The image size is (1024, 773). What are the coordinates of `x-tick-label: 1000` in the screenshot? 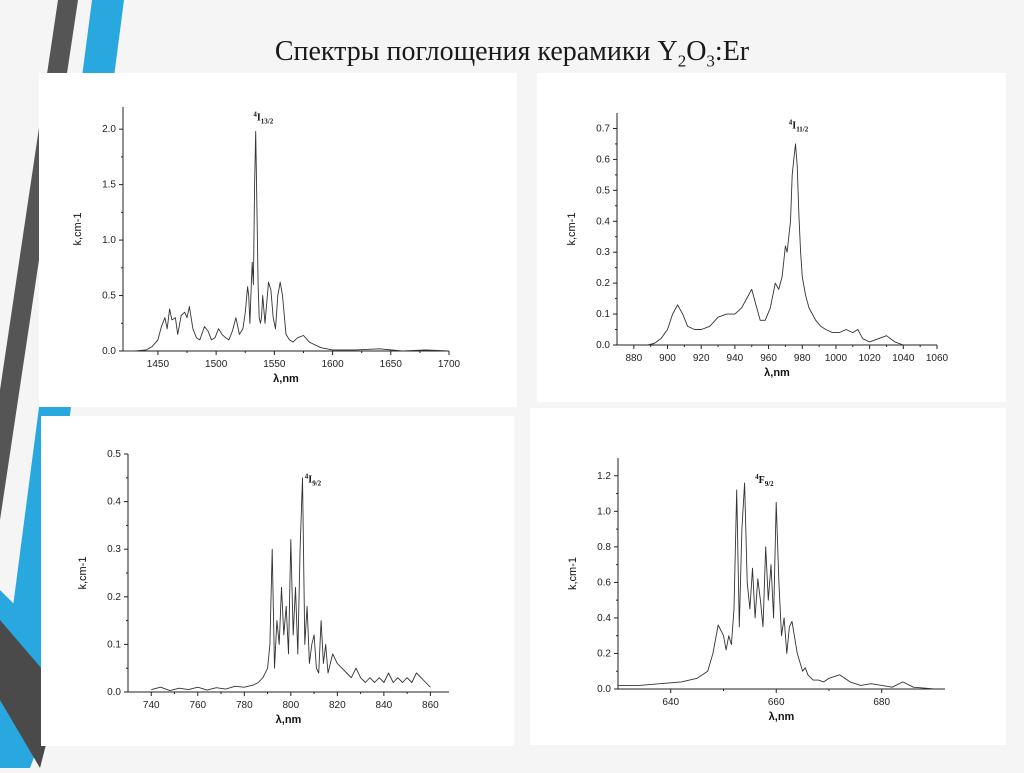 It's located at (836, 358).